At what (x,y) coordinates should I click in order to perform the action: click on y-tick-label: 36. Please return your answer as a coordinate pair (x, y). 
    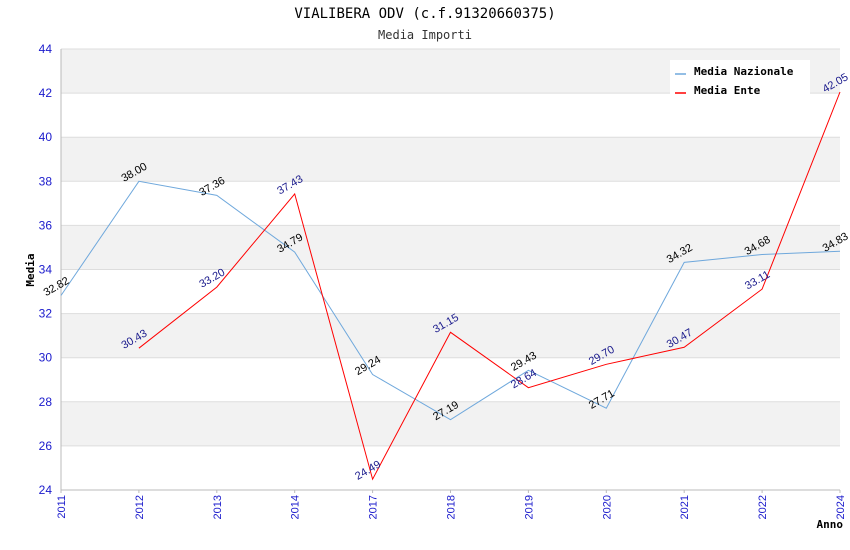
    Looking at the image, I should click on (46, 225).